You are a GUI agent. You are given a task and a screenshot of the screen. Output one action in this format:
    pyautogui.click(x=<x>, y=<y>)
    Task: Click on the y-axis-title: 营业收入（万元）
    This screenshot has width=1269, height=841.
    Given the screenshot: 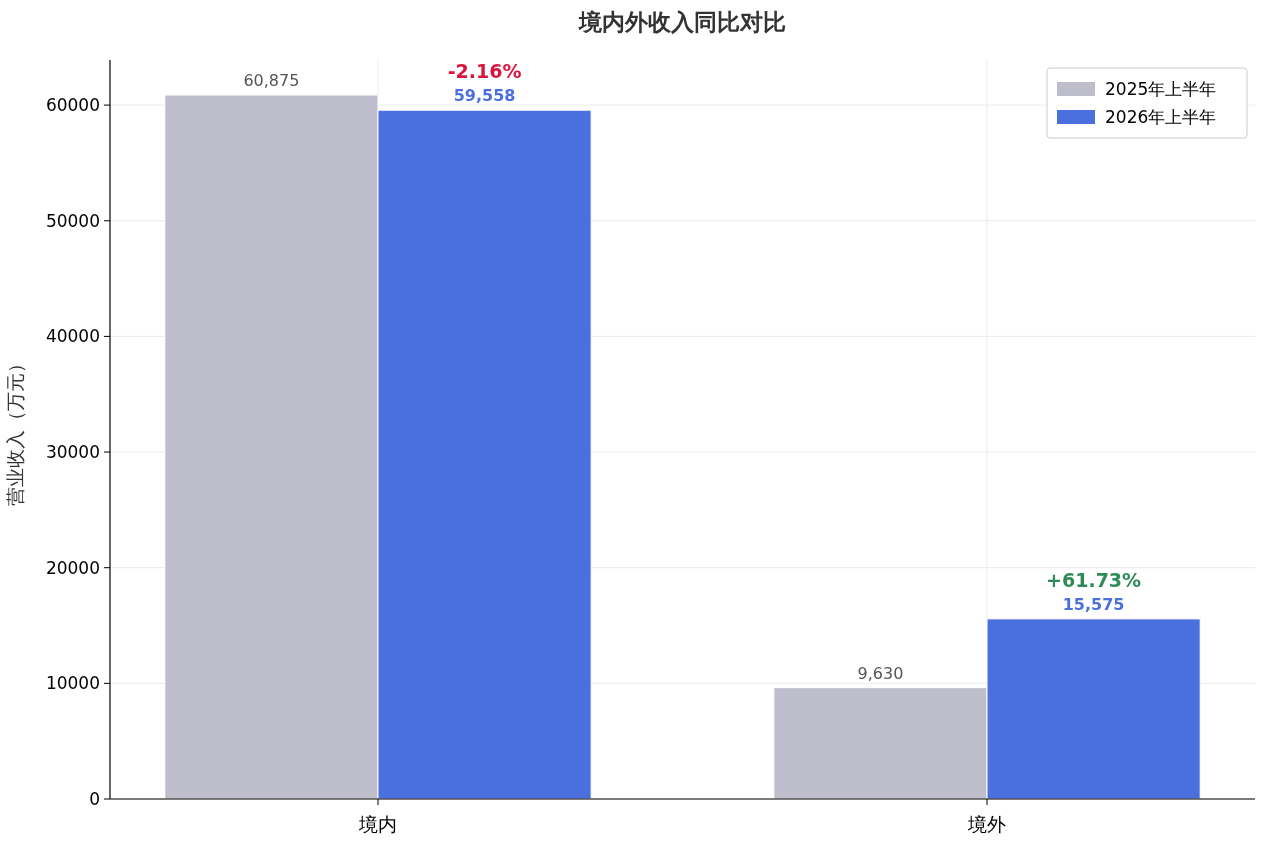 What is the action you would take?
    pyautogui.click(x=15, y=429)
    